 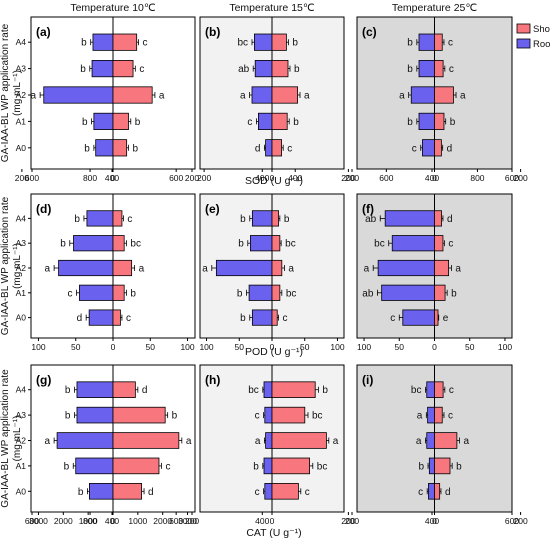 I want to click on panel-label: (a), so click(x=43, y=32).